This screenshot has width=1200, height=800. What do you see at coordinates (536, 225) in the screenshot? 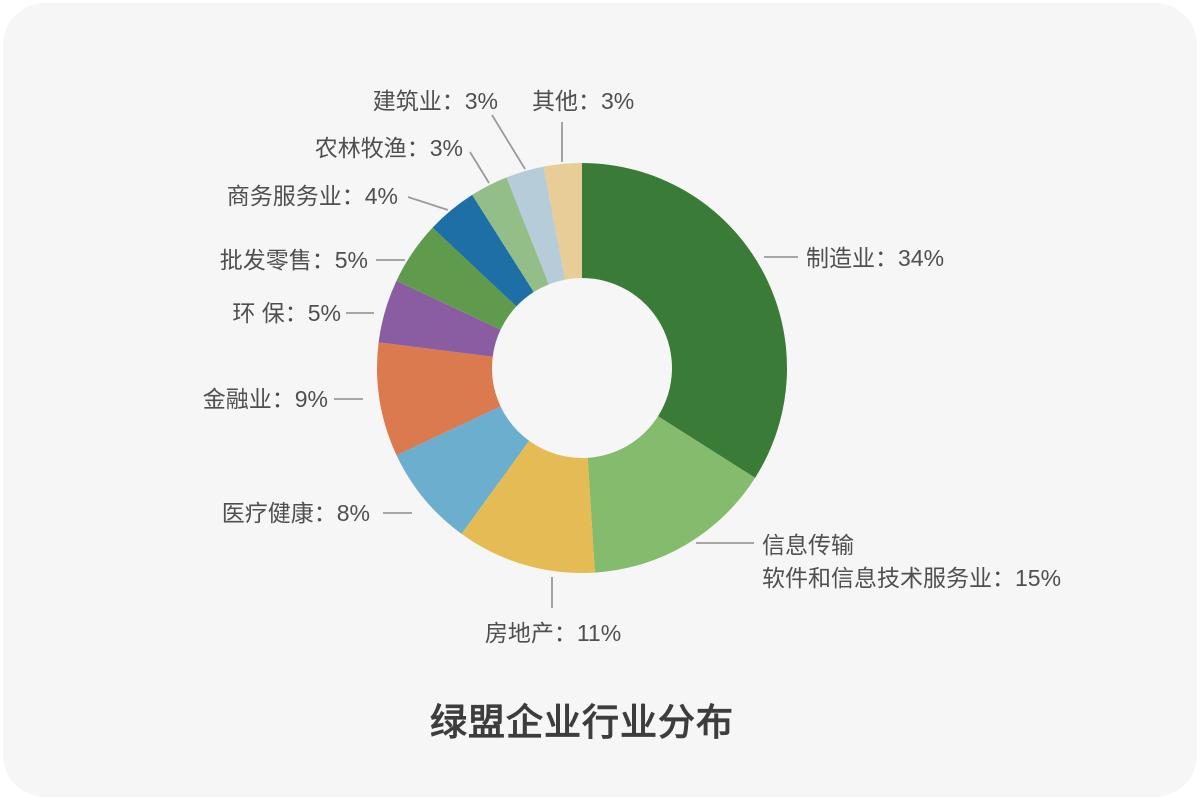
I see `pie-slice-construction` at bounding box center [536, 225].